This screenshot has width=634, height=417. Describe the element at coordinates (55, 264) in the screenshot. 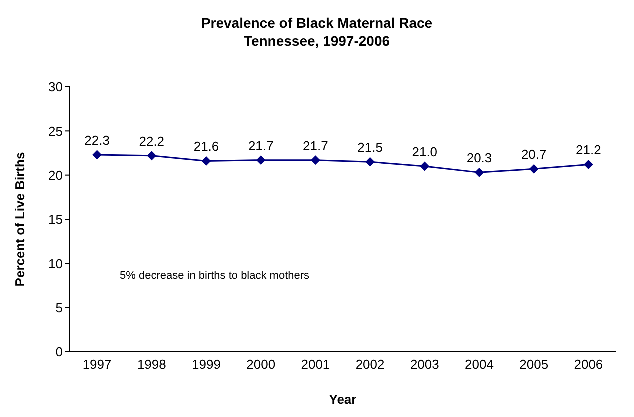

I see `y-tick-label: 10` at that location.